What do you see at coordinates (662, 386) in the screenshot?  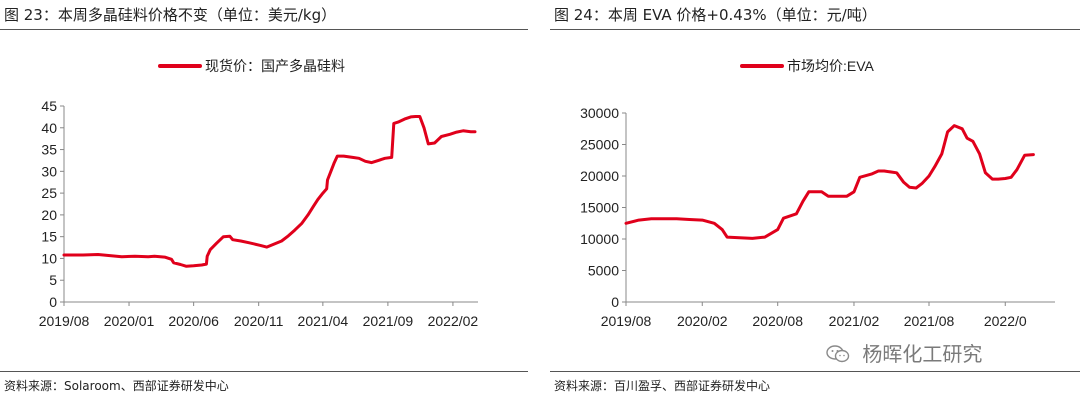 I see `source-note: 资料来源：百川盈孚、西部证券研发中心` at bounding box center [662, 386].